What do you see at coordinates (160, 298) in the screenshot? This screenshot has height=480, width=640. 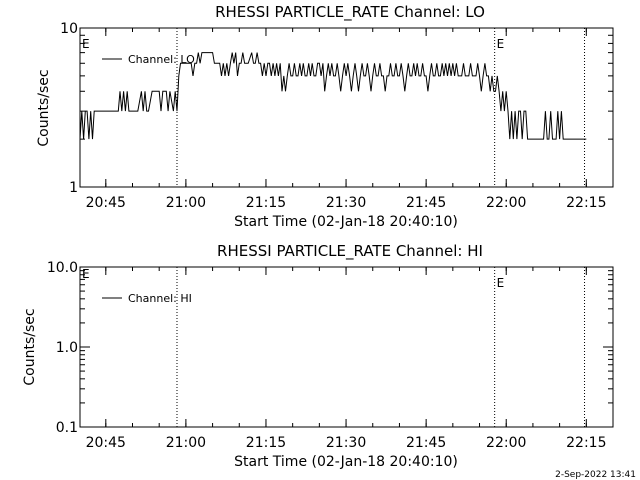 I see `hi-legend-label: Channel: HI` at bounding box center [160, 298].